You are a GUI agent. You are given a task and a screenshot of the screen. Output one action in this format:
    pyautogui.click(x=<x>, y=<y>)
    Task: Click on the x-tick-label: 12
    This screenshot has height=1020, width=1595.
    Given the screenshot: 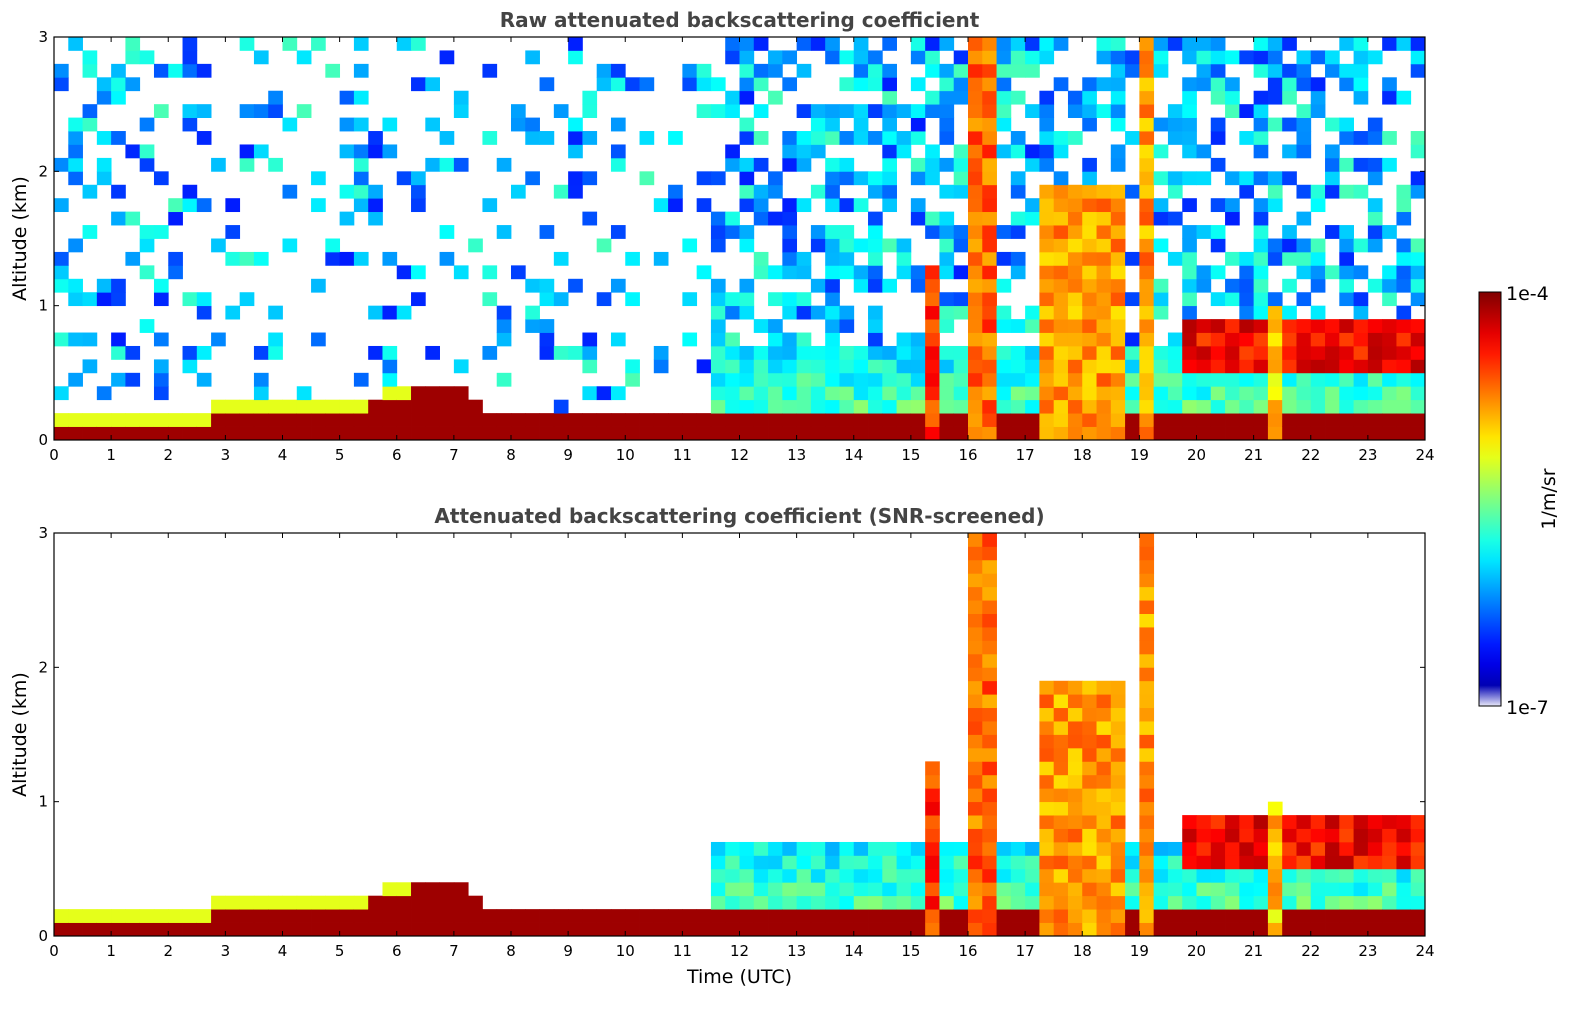 What is the action you would take?
    pyautogui.click(x=739, y=455)
    